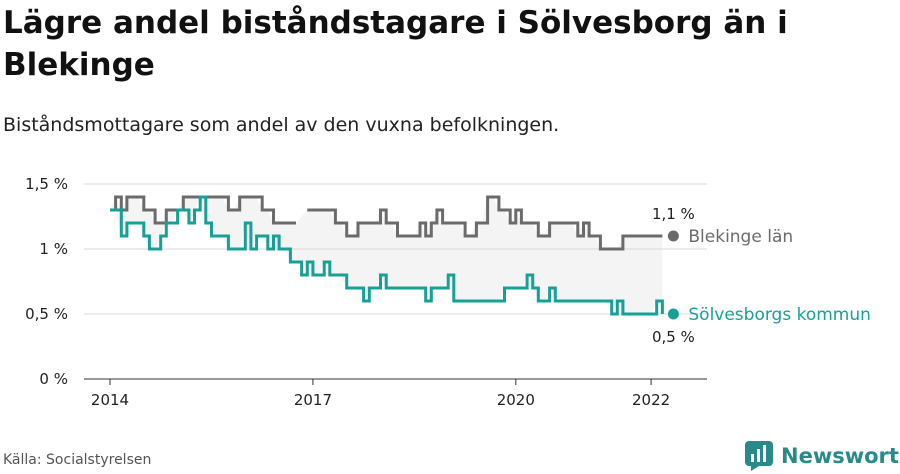 The image size is (900, 474). Describe the element at coordinates (46, 184) in the screenshot. I see `y-tick-label: 1,5 %` at that location.